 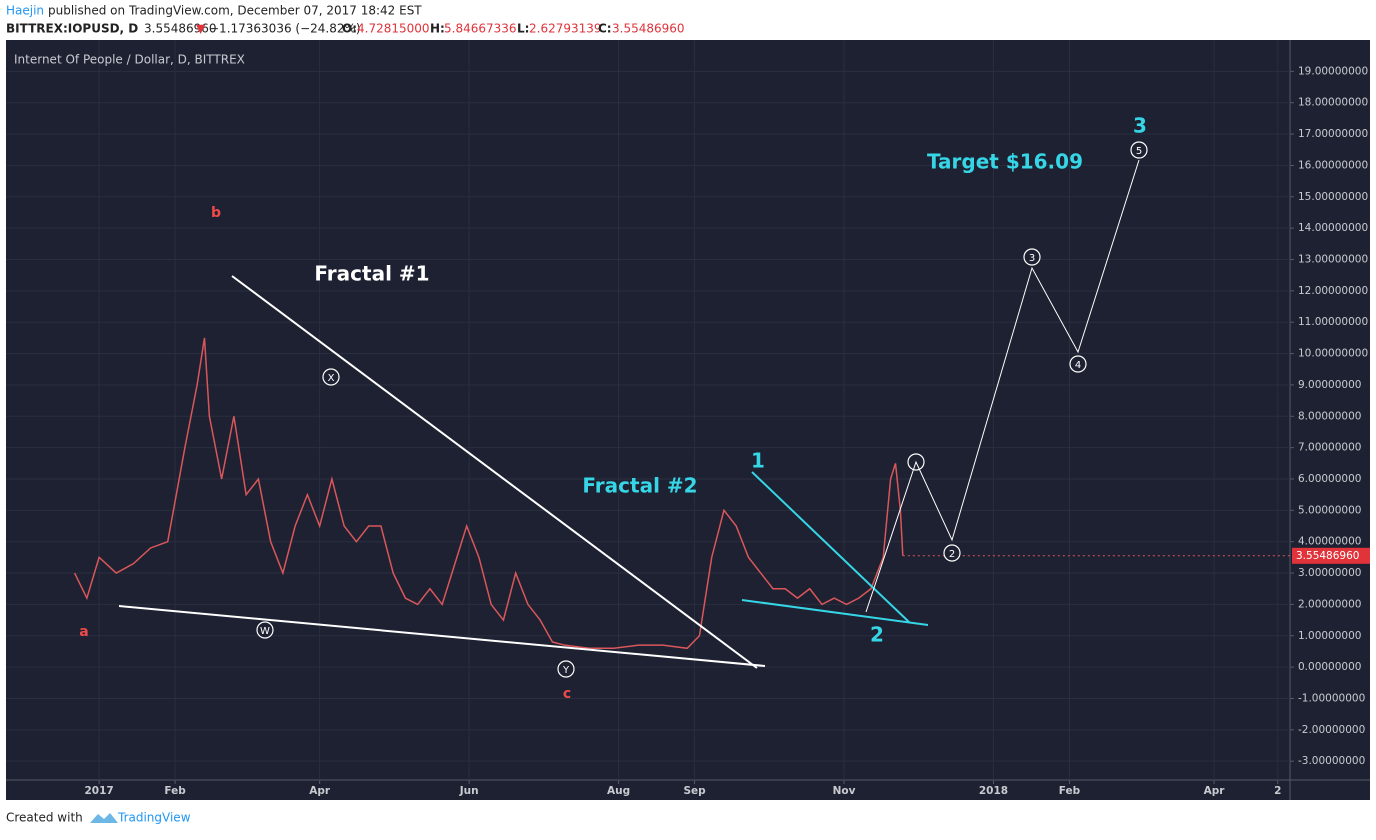 What do you see at coordinates (129, 60) in the screenshot?
I see `chart-title: Internet Of People / Dollar, D, BITTREX` at bounding box center [129, 60].